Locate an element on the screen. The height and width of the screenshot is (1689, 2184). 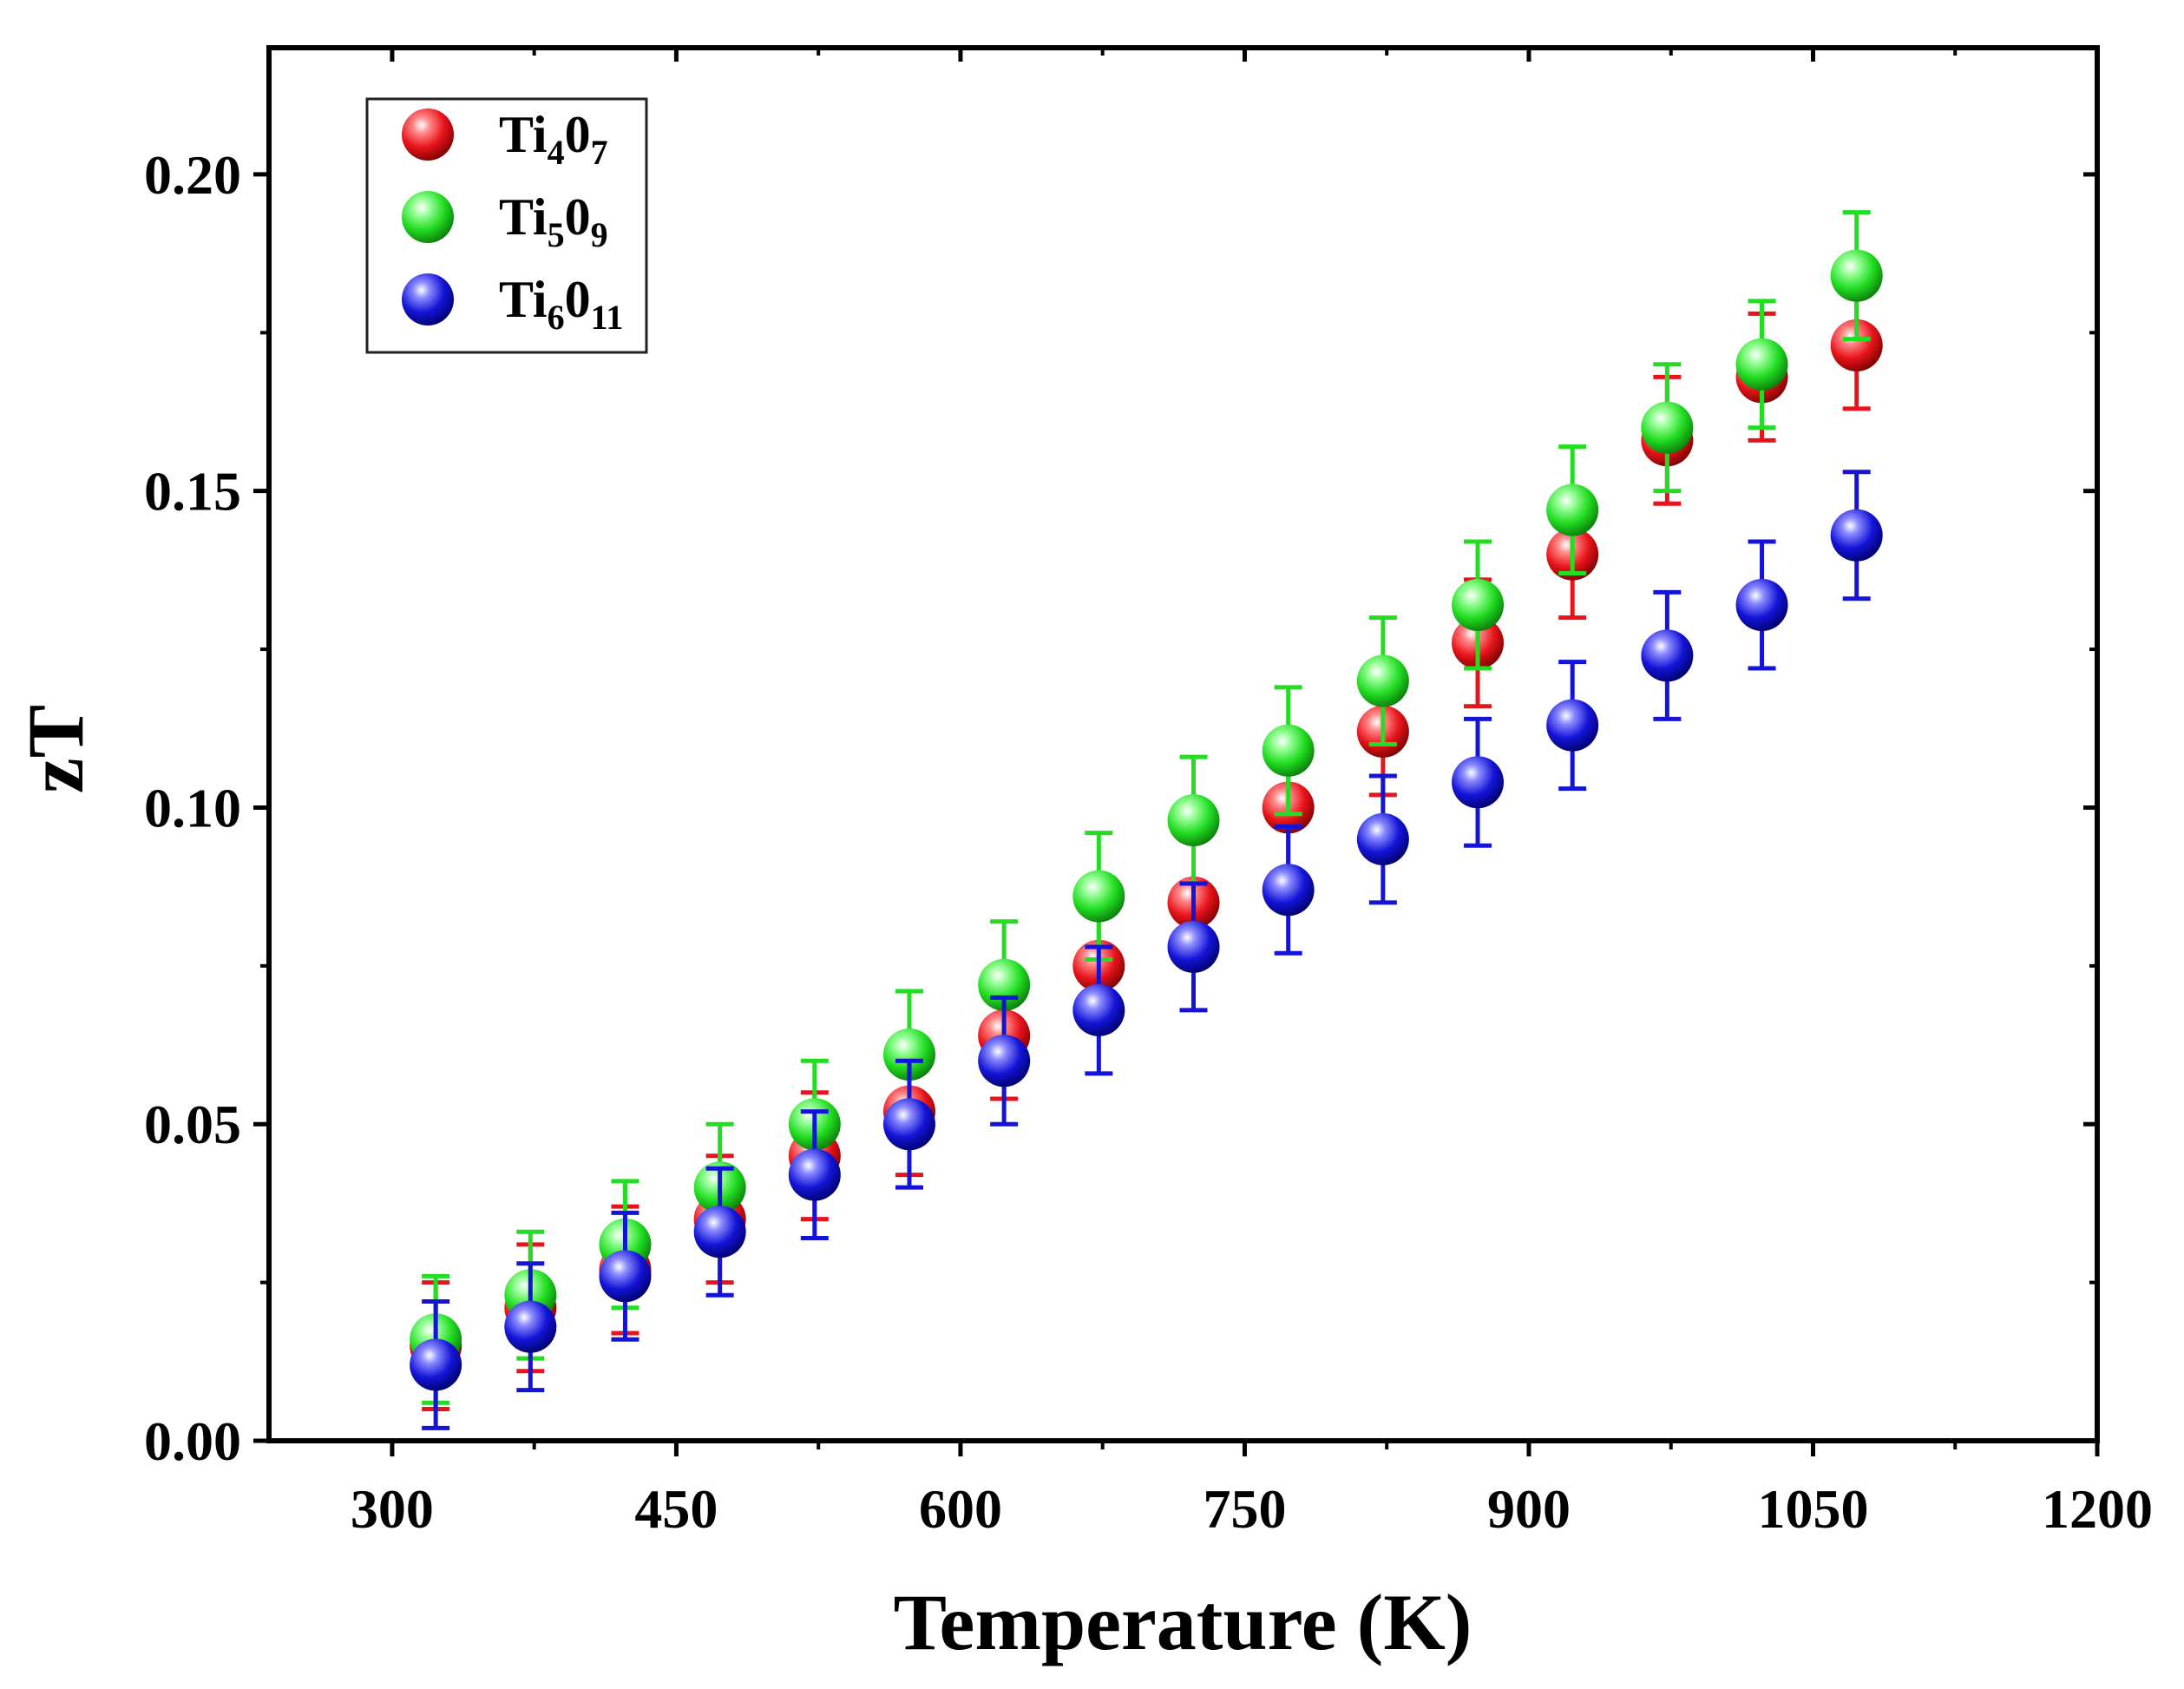
x-tick-label: 1050 is located at coordinates (1812, 1509).